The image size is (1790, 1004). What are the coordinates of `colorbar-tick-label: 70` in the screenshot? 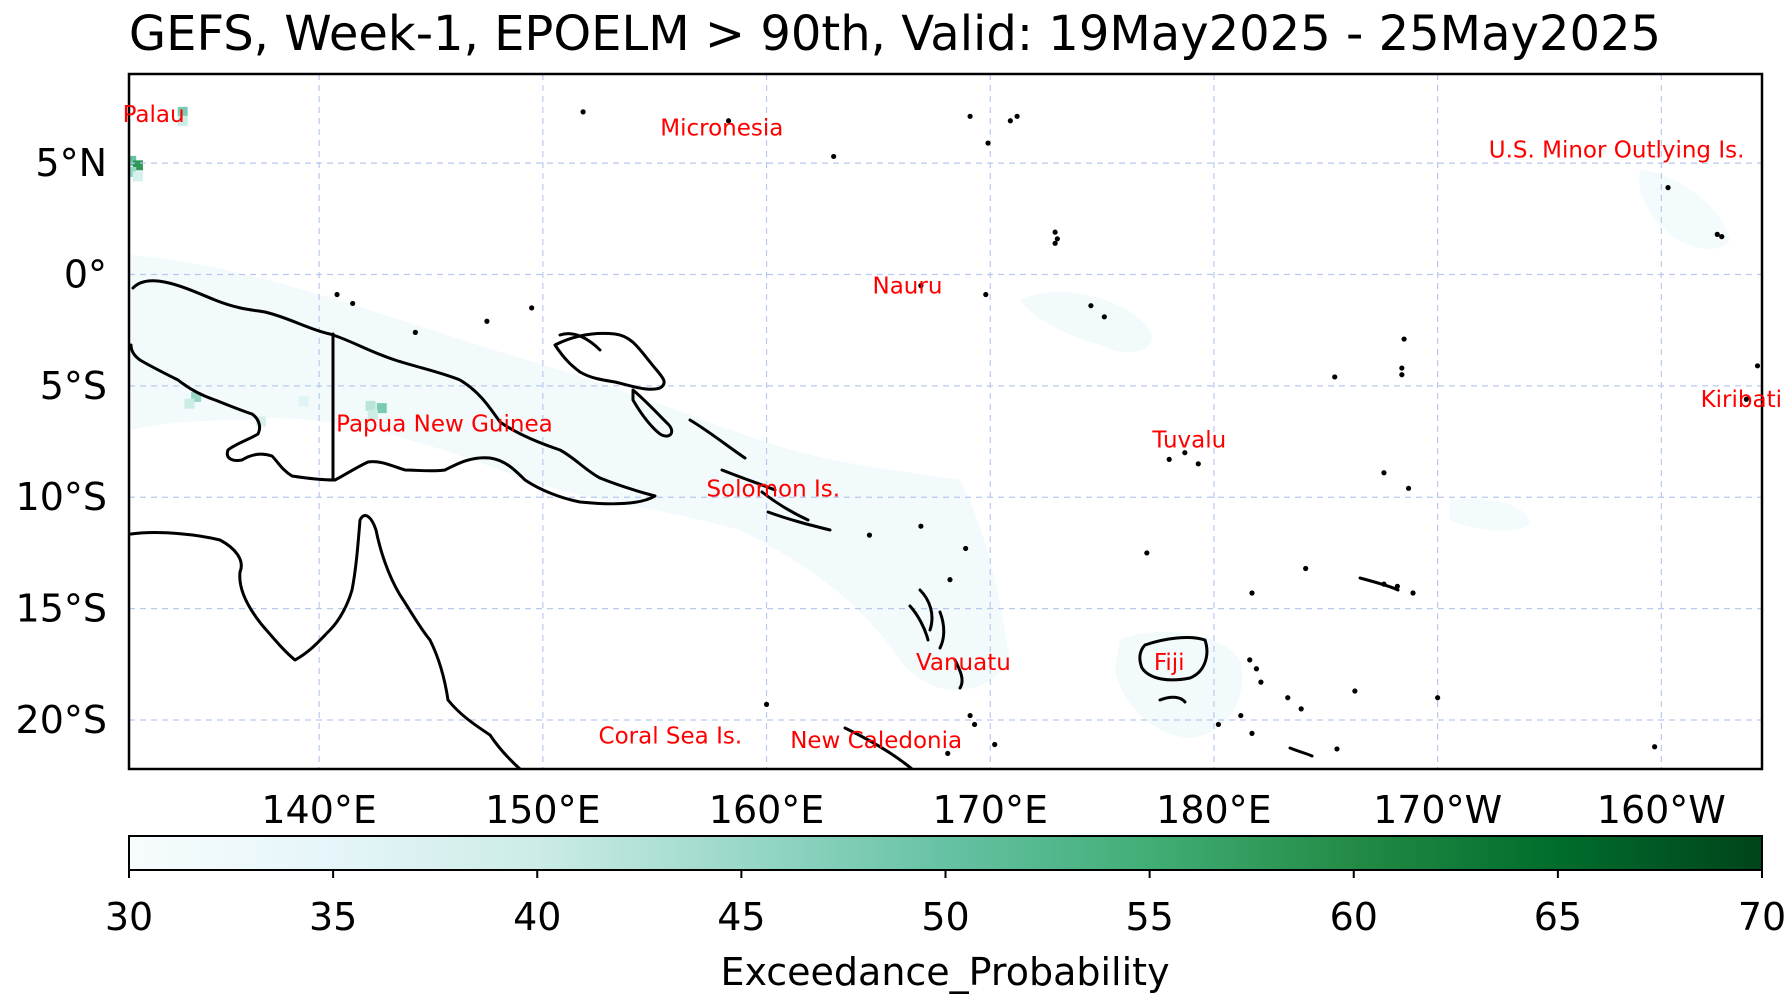 It's located at (1762, 917).